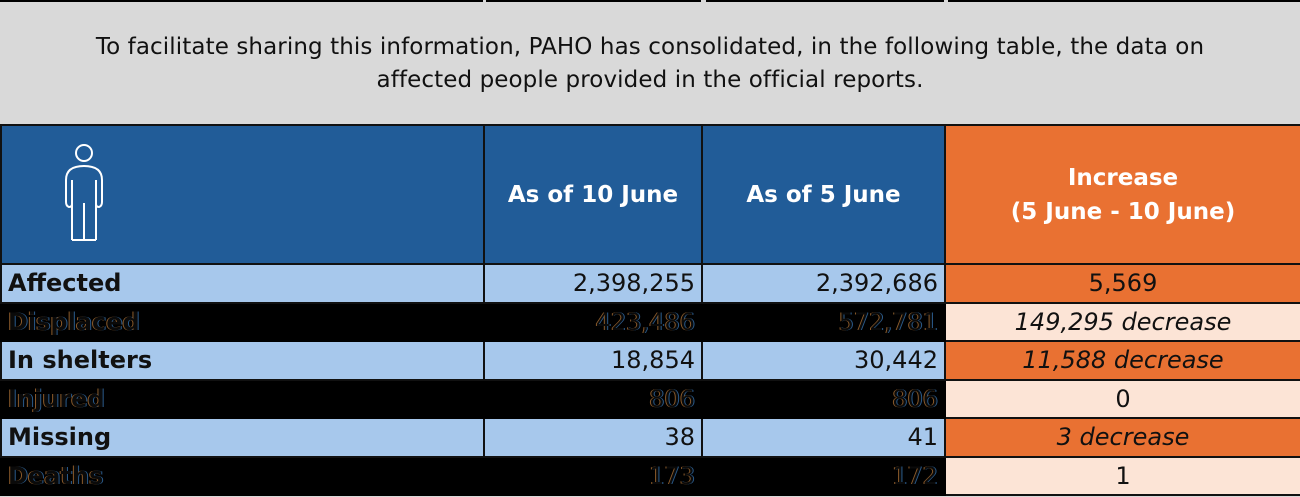 The width and height of the screenshot is (1300, 497). I want to click on value-5-june: 172, so click(823, 475).